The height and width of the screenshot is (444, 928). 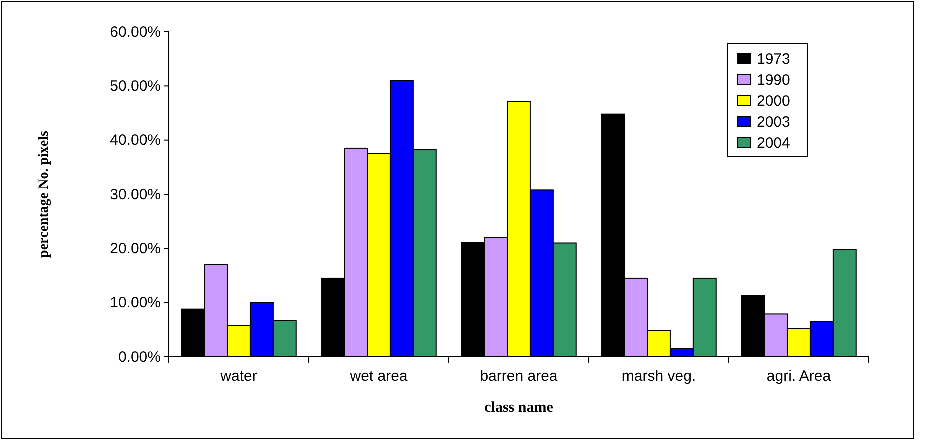 I want to click on x-axis-title: class name, so click(x=519, y=408).